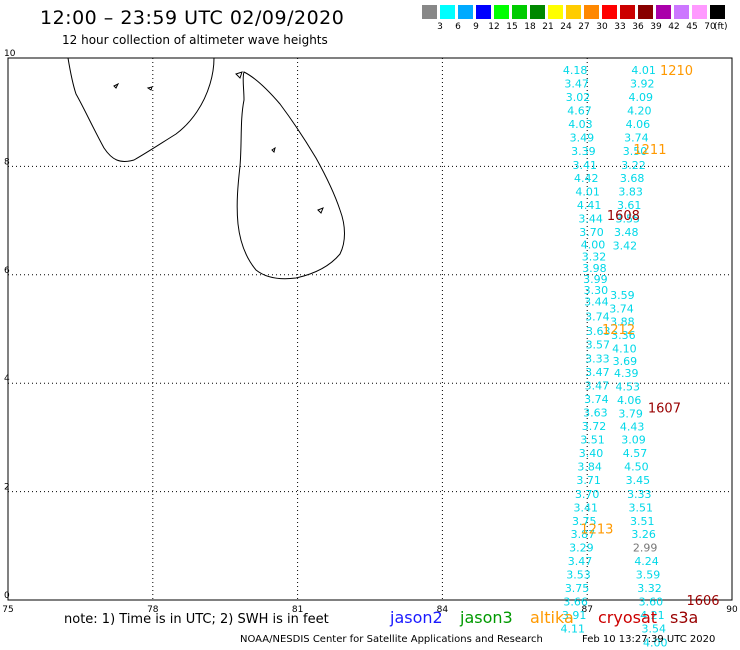 Image resolution: width=740 pixels, height=650 pixels. What do you see at coordinates (580, 124) in the screenshot?
I see `wave-height-value: 4.03` at bounding box center [580, 124].